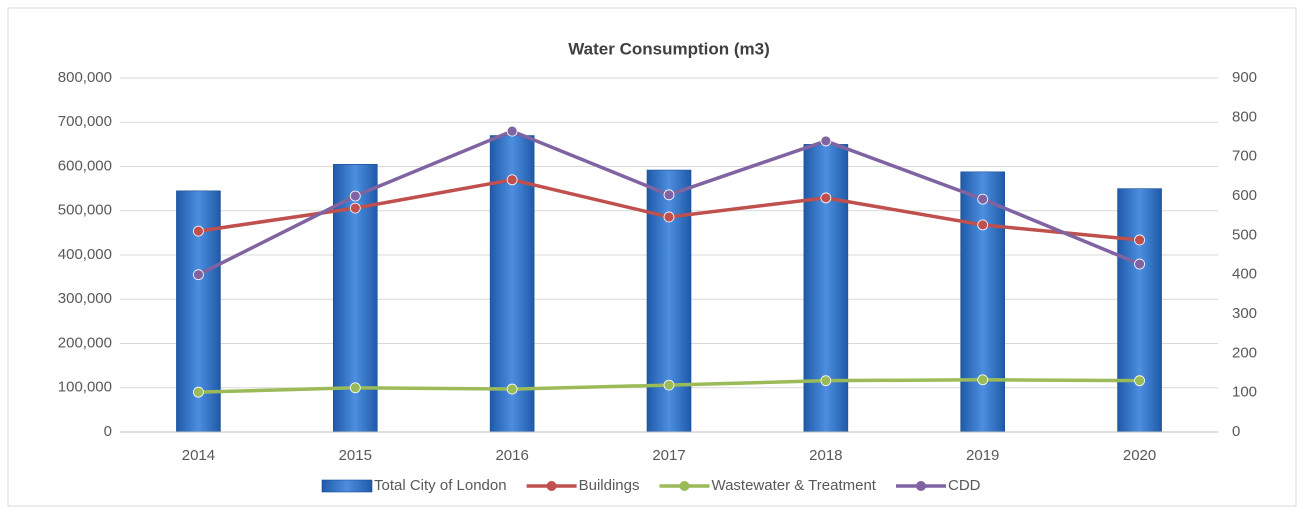 This screenshot has width=1304, height=508. I want to click on x-tick-label: 2017, so click(668, 455).